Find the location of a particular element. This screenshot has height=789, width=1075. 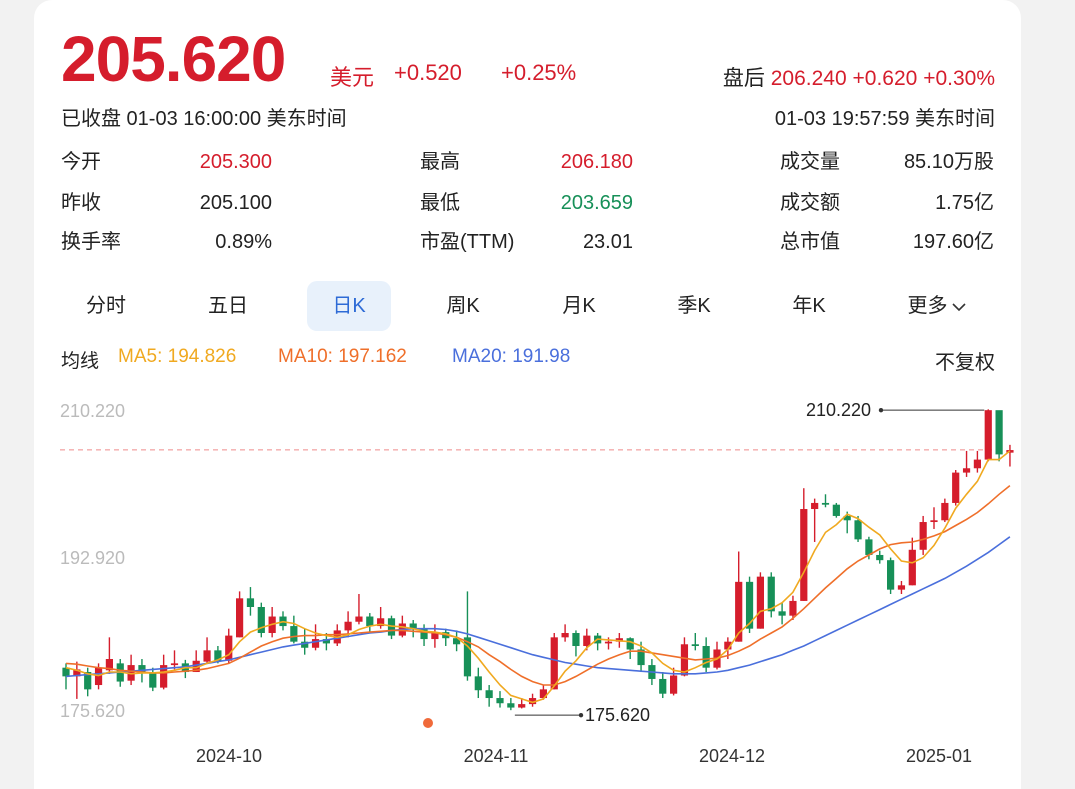

tab-label: 季K is located at coordinates (694, 306).